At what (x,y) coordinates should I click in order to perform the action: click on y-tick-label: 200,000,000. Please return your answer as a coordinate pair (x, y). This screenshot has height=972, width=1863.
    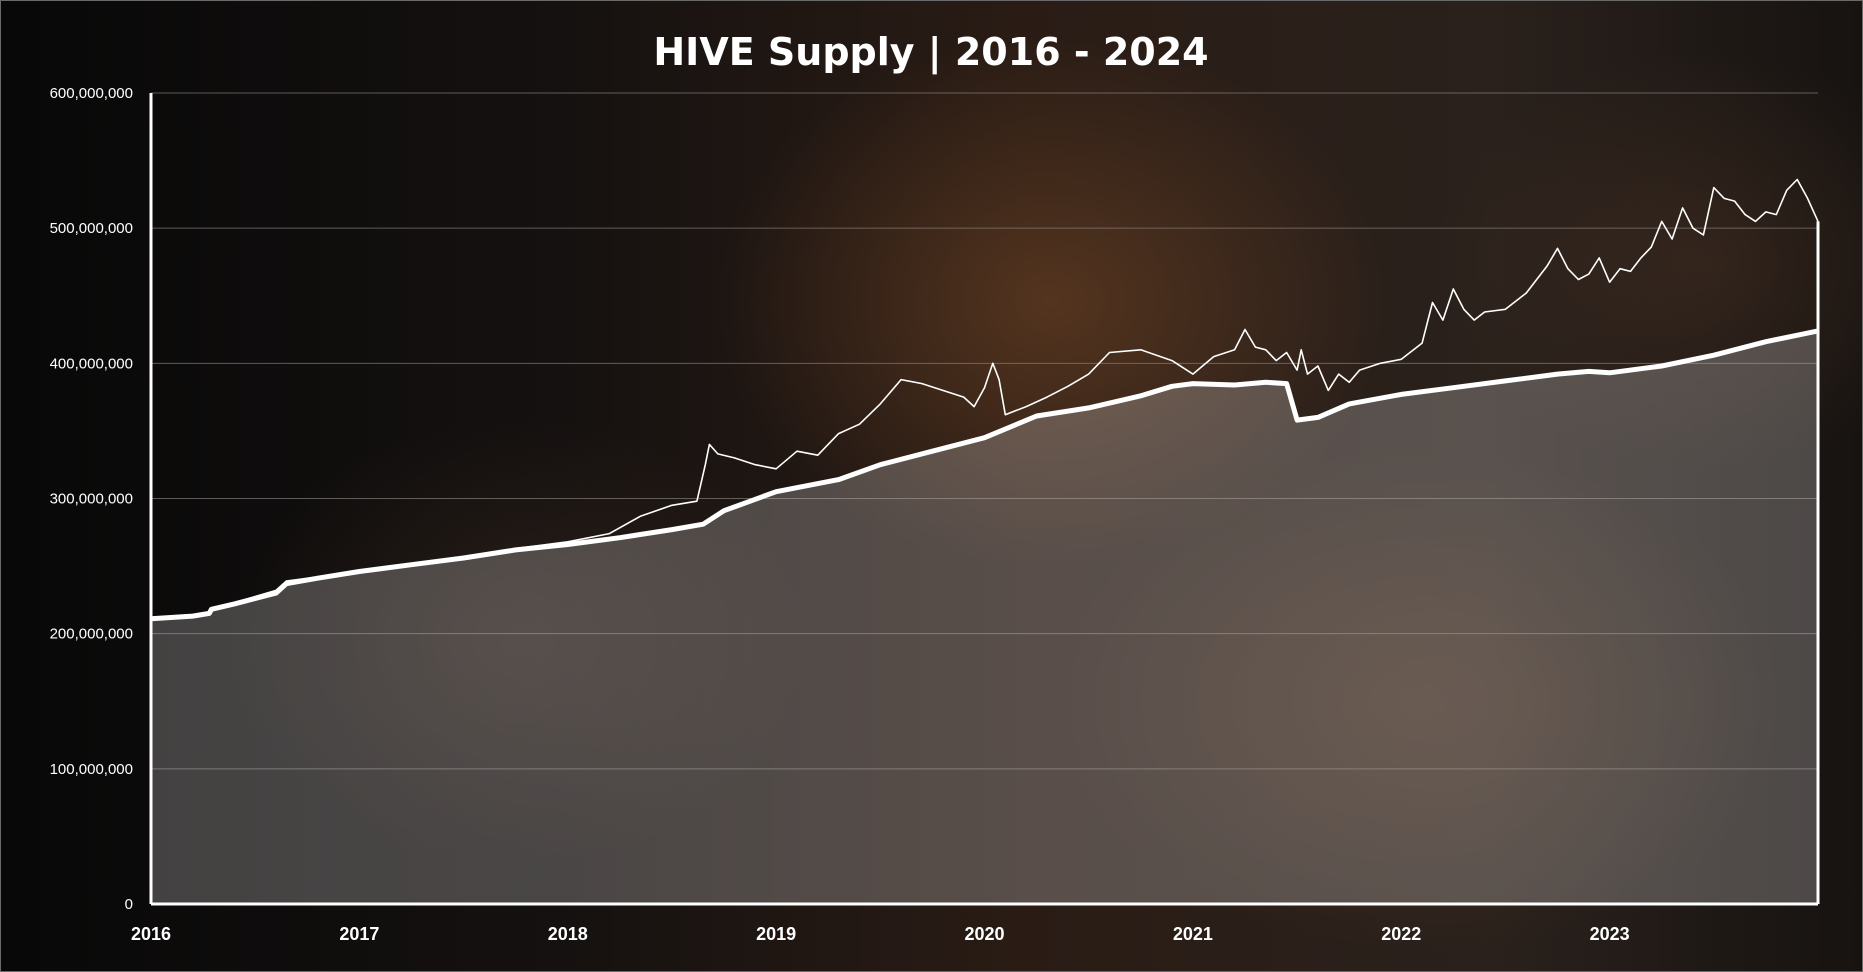
    Looking at the image, I should click on (91, 634).